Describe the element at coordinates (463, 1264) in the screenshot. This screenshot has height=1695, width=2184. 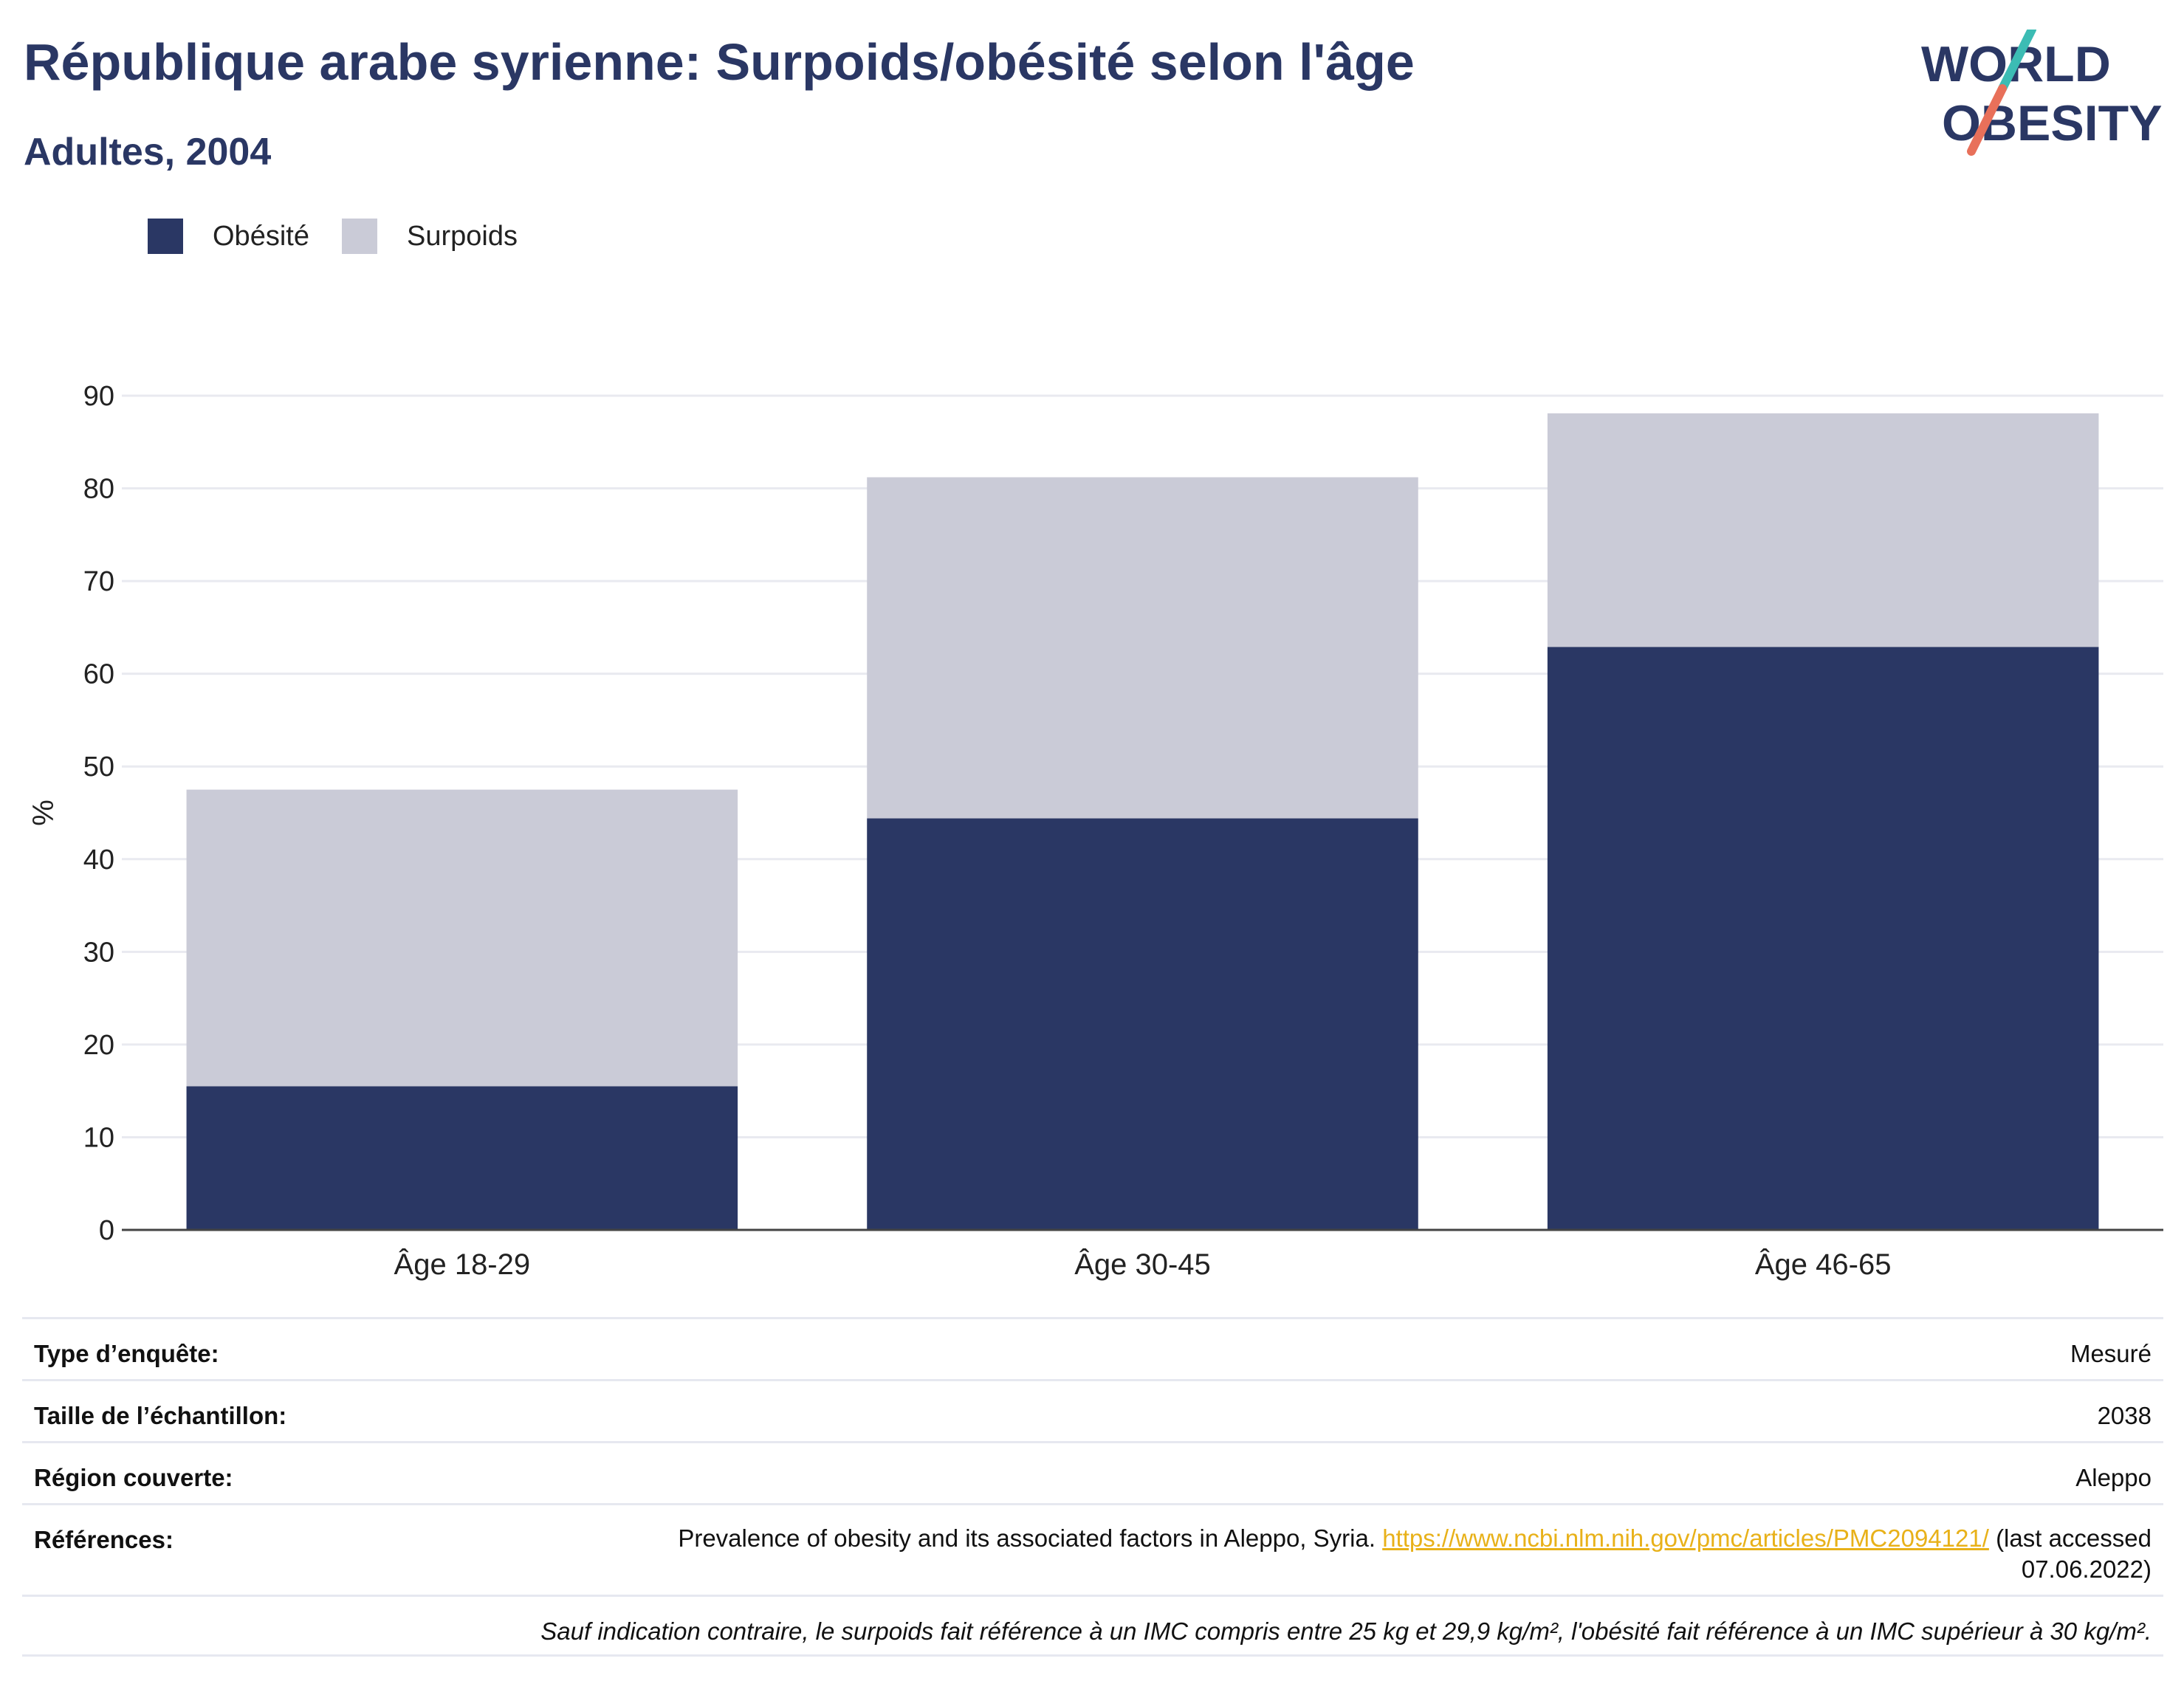
I see `x-tick-label-1: Âge 18-29` at that location.